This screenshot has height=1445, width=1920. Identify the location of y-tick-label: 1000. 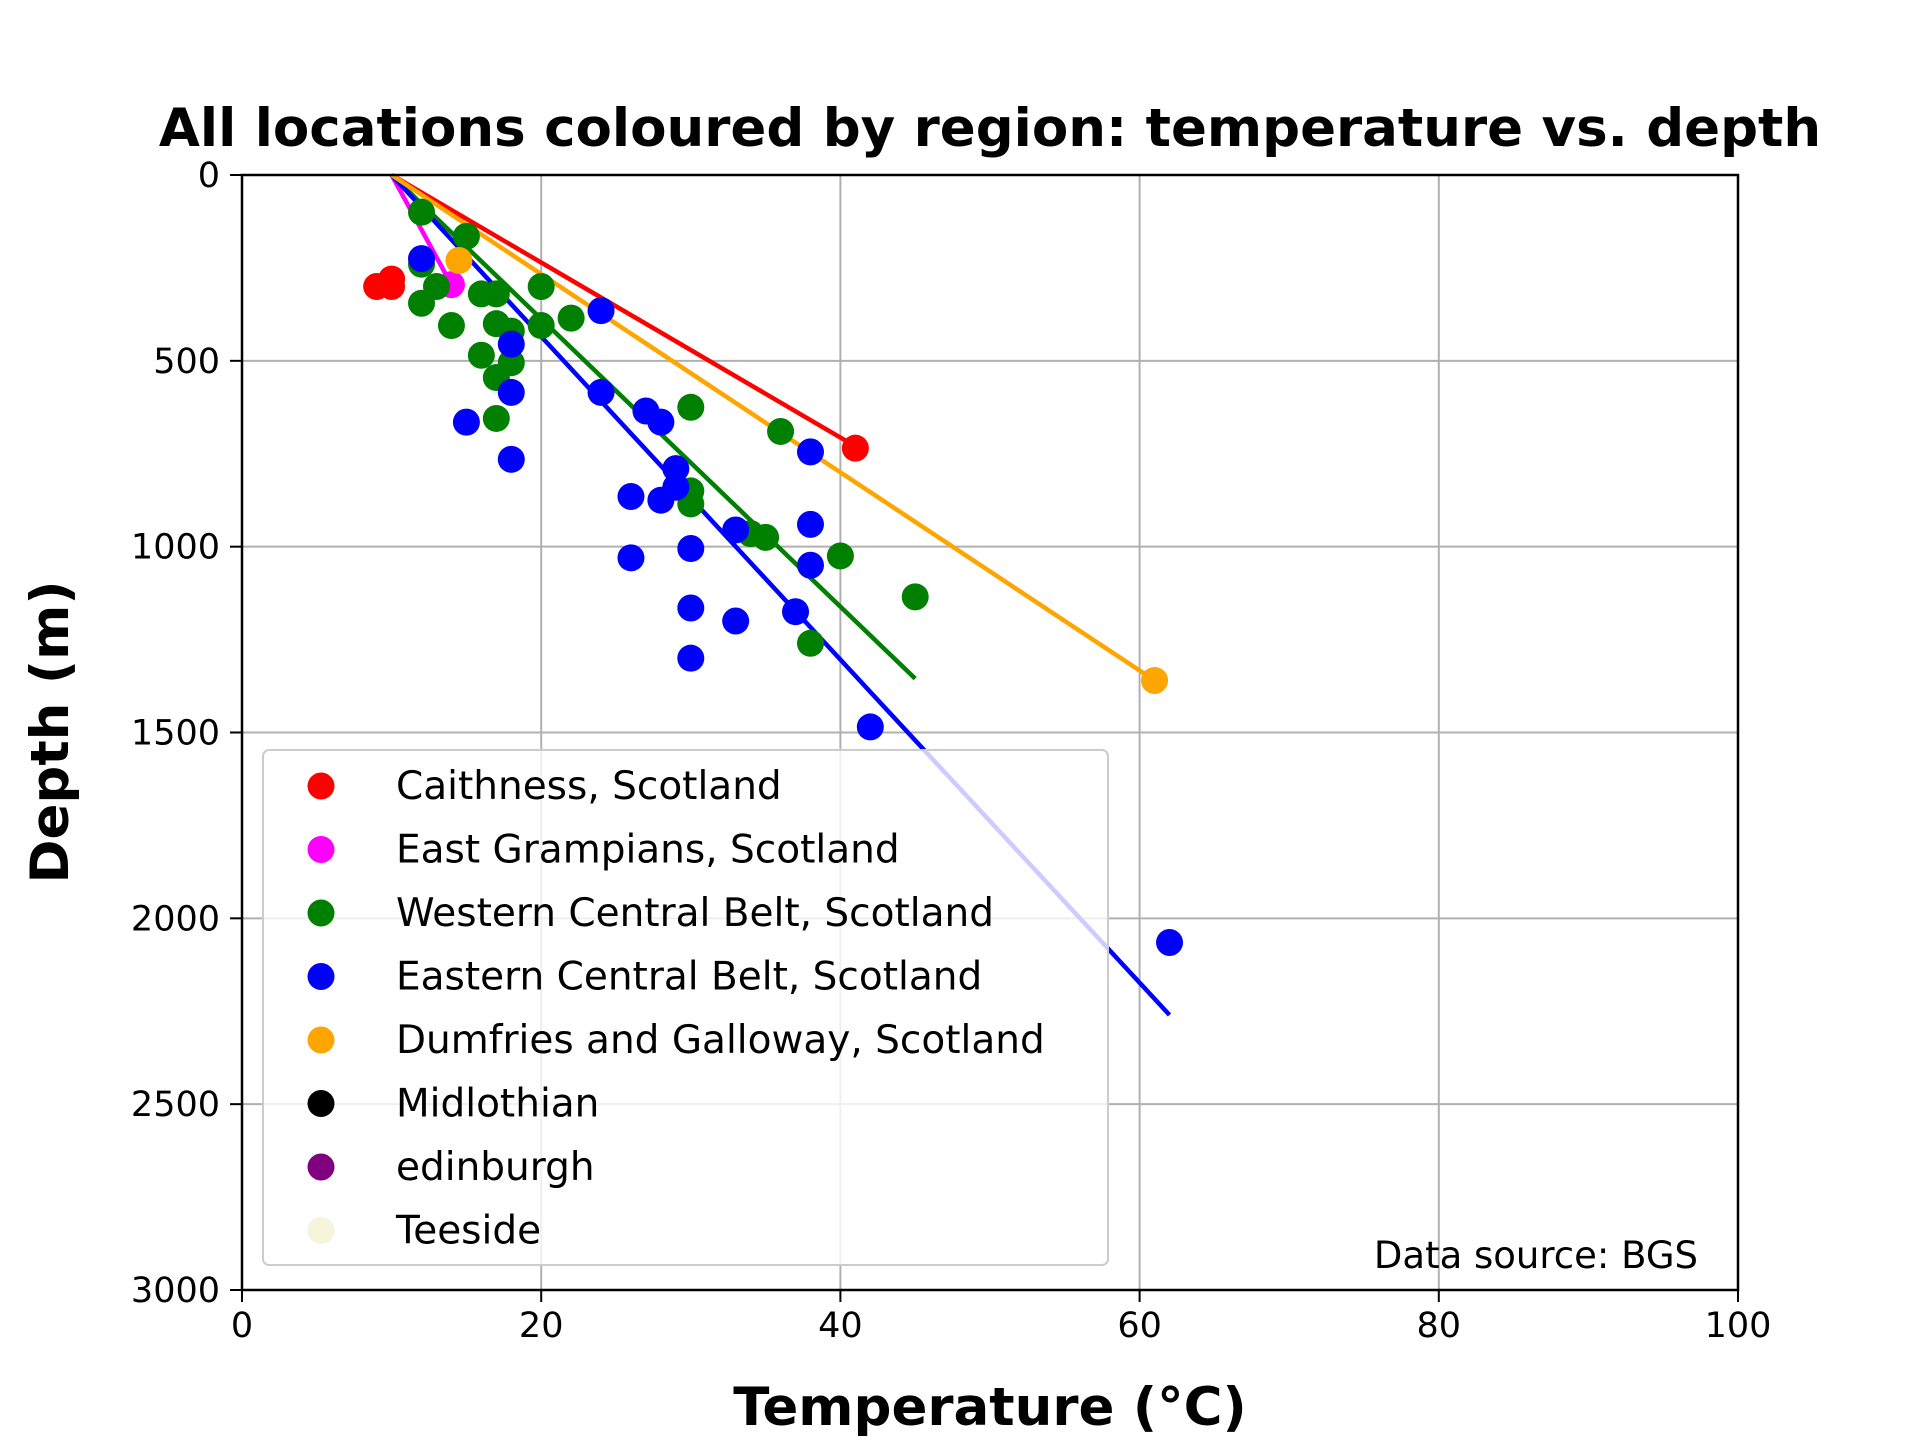
(175, 548).